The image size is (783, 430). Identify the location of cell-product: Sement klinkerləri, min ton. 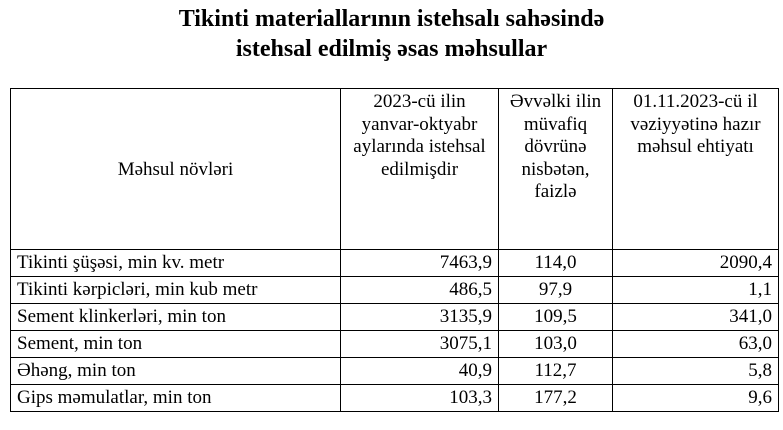
(175, 317).